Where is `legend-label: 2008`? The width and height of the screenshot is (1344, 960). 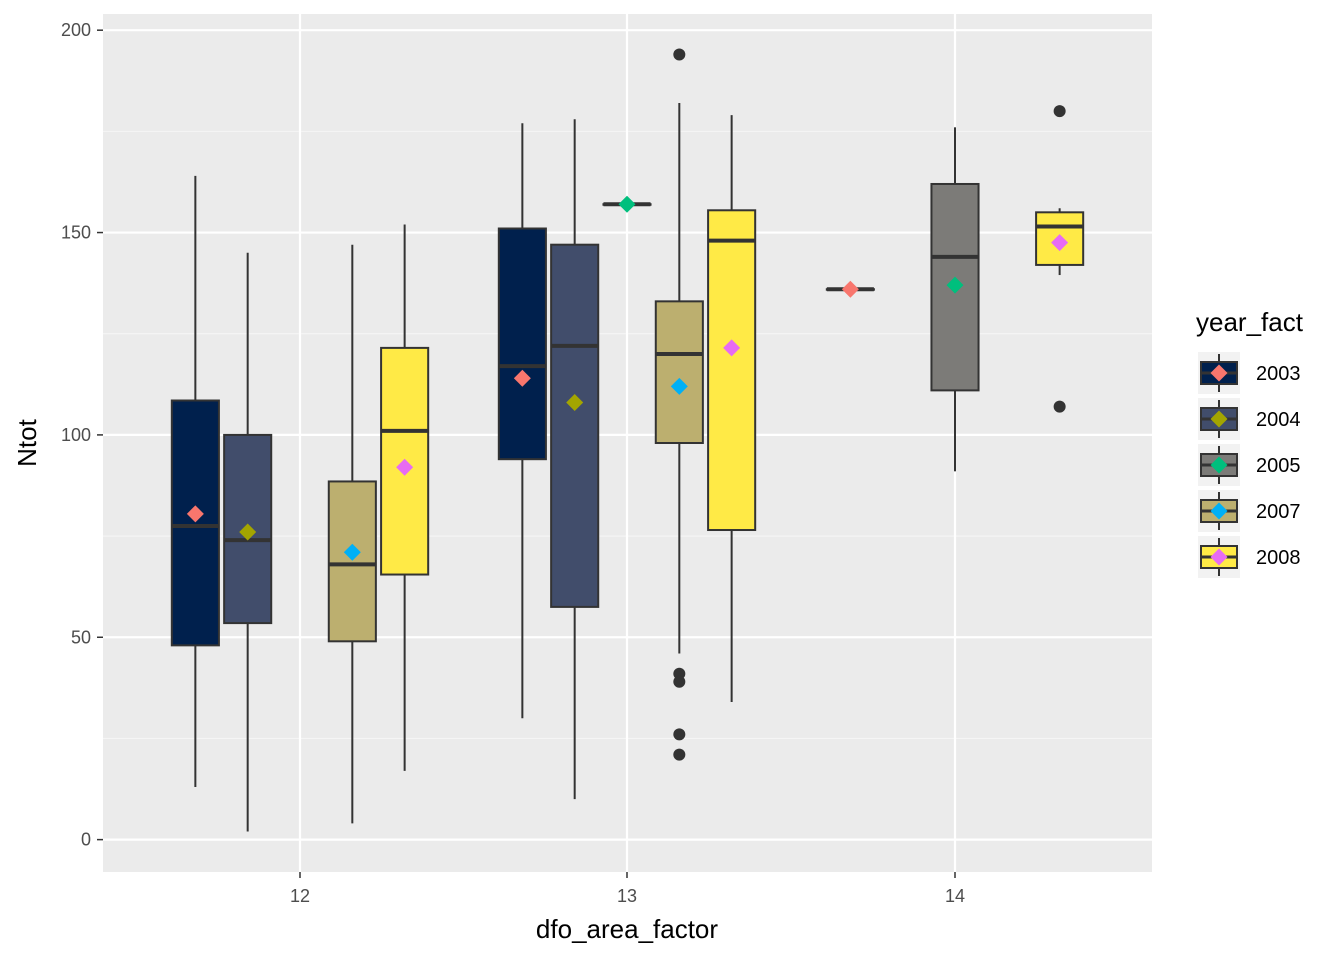 legend-label: 2008 is located at coordinates (1278, 558).